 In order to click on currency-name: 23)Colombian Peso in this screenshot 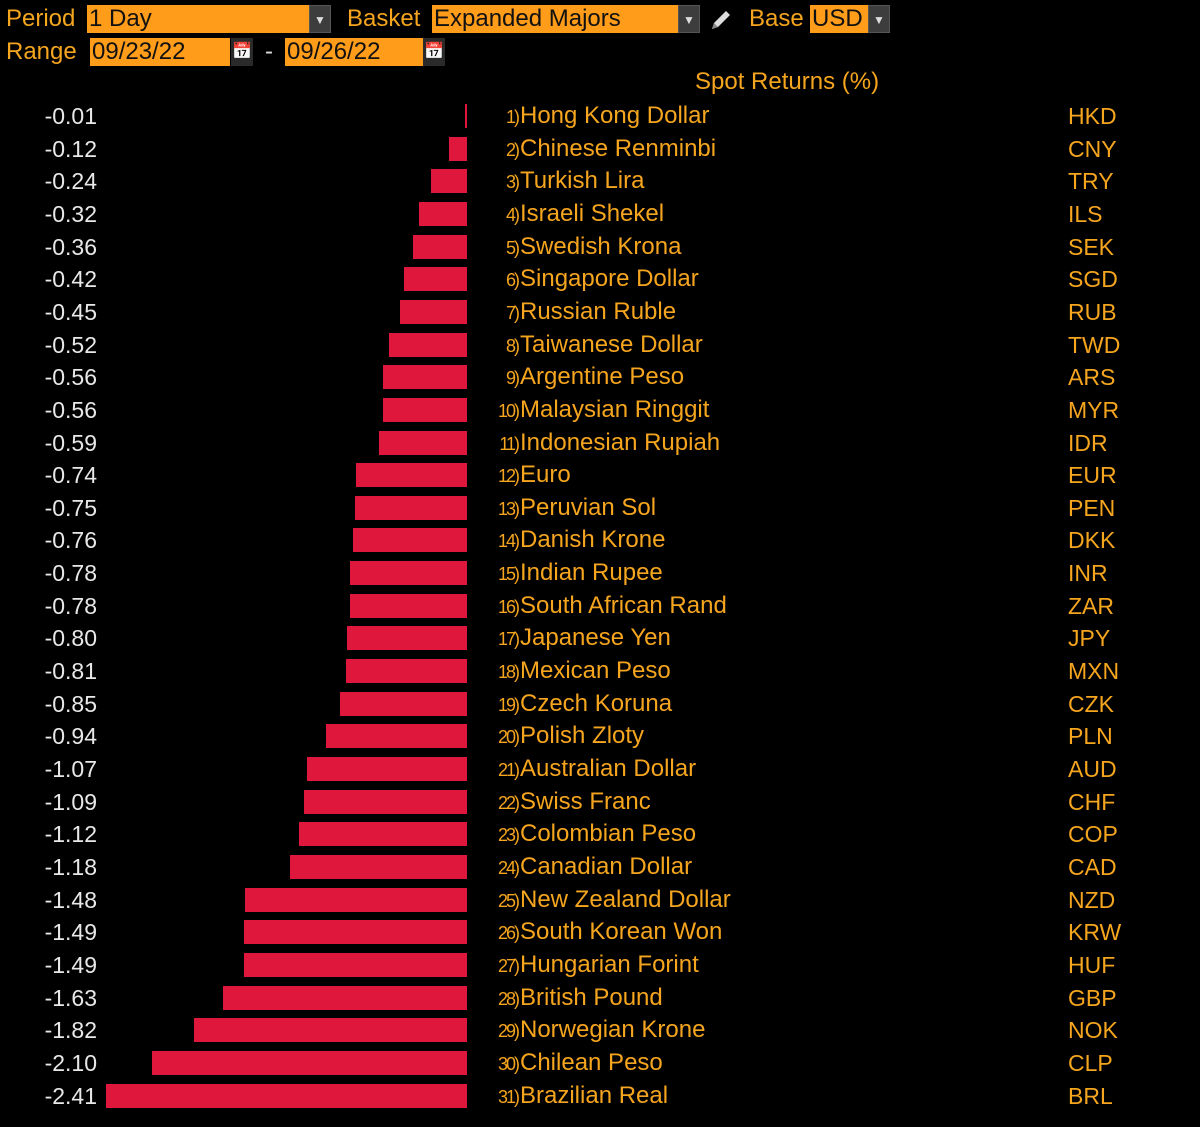, I will do `click(593, 834)`.